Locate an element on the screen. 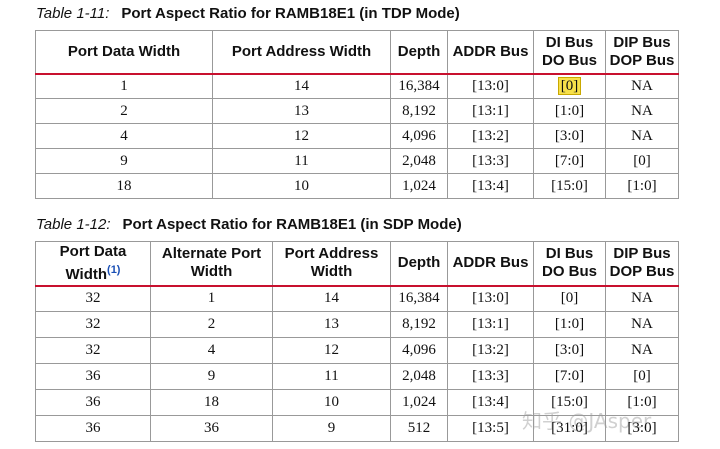  header-text: Port Address Width is located at coordinates (301, 51).